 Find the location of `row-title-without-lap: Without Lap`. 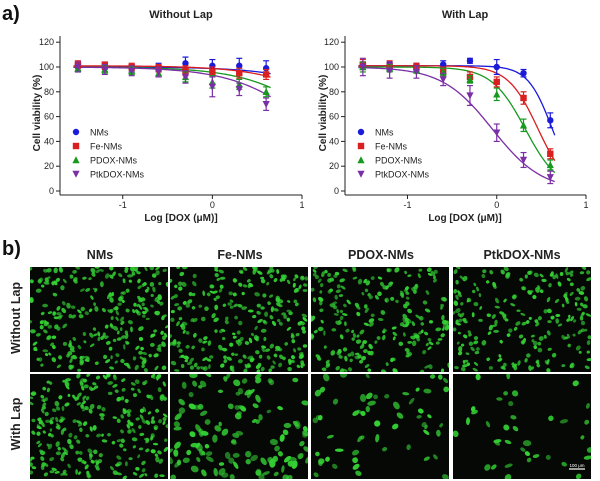

row-title-without-lap: Without Lap is located at coordinates (16, 318).